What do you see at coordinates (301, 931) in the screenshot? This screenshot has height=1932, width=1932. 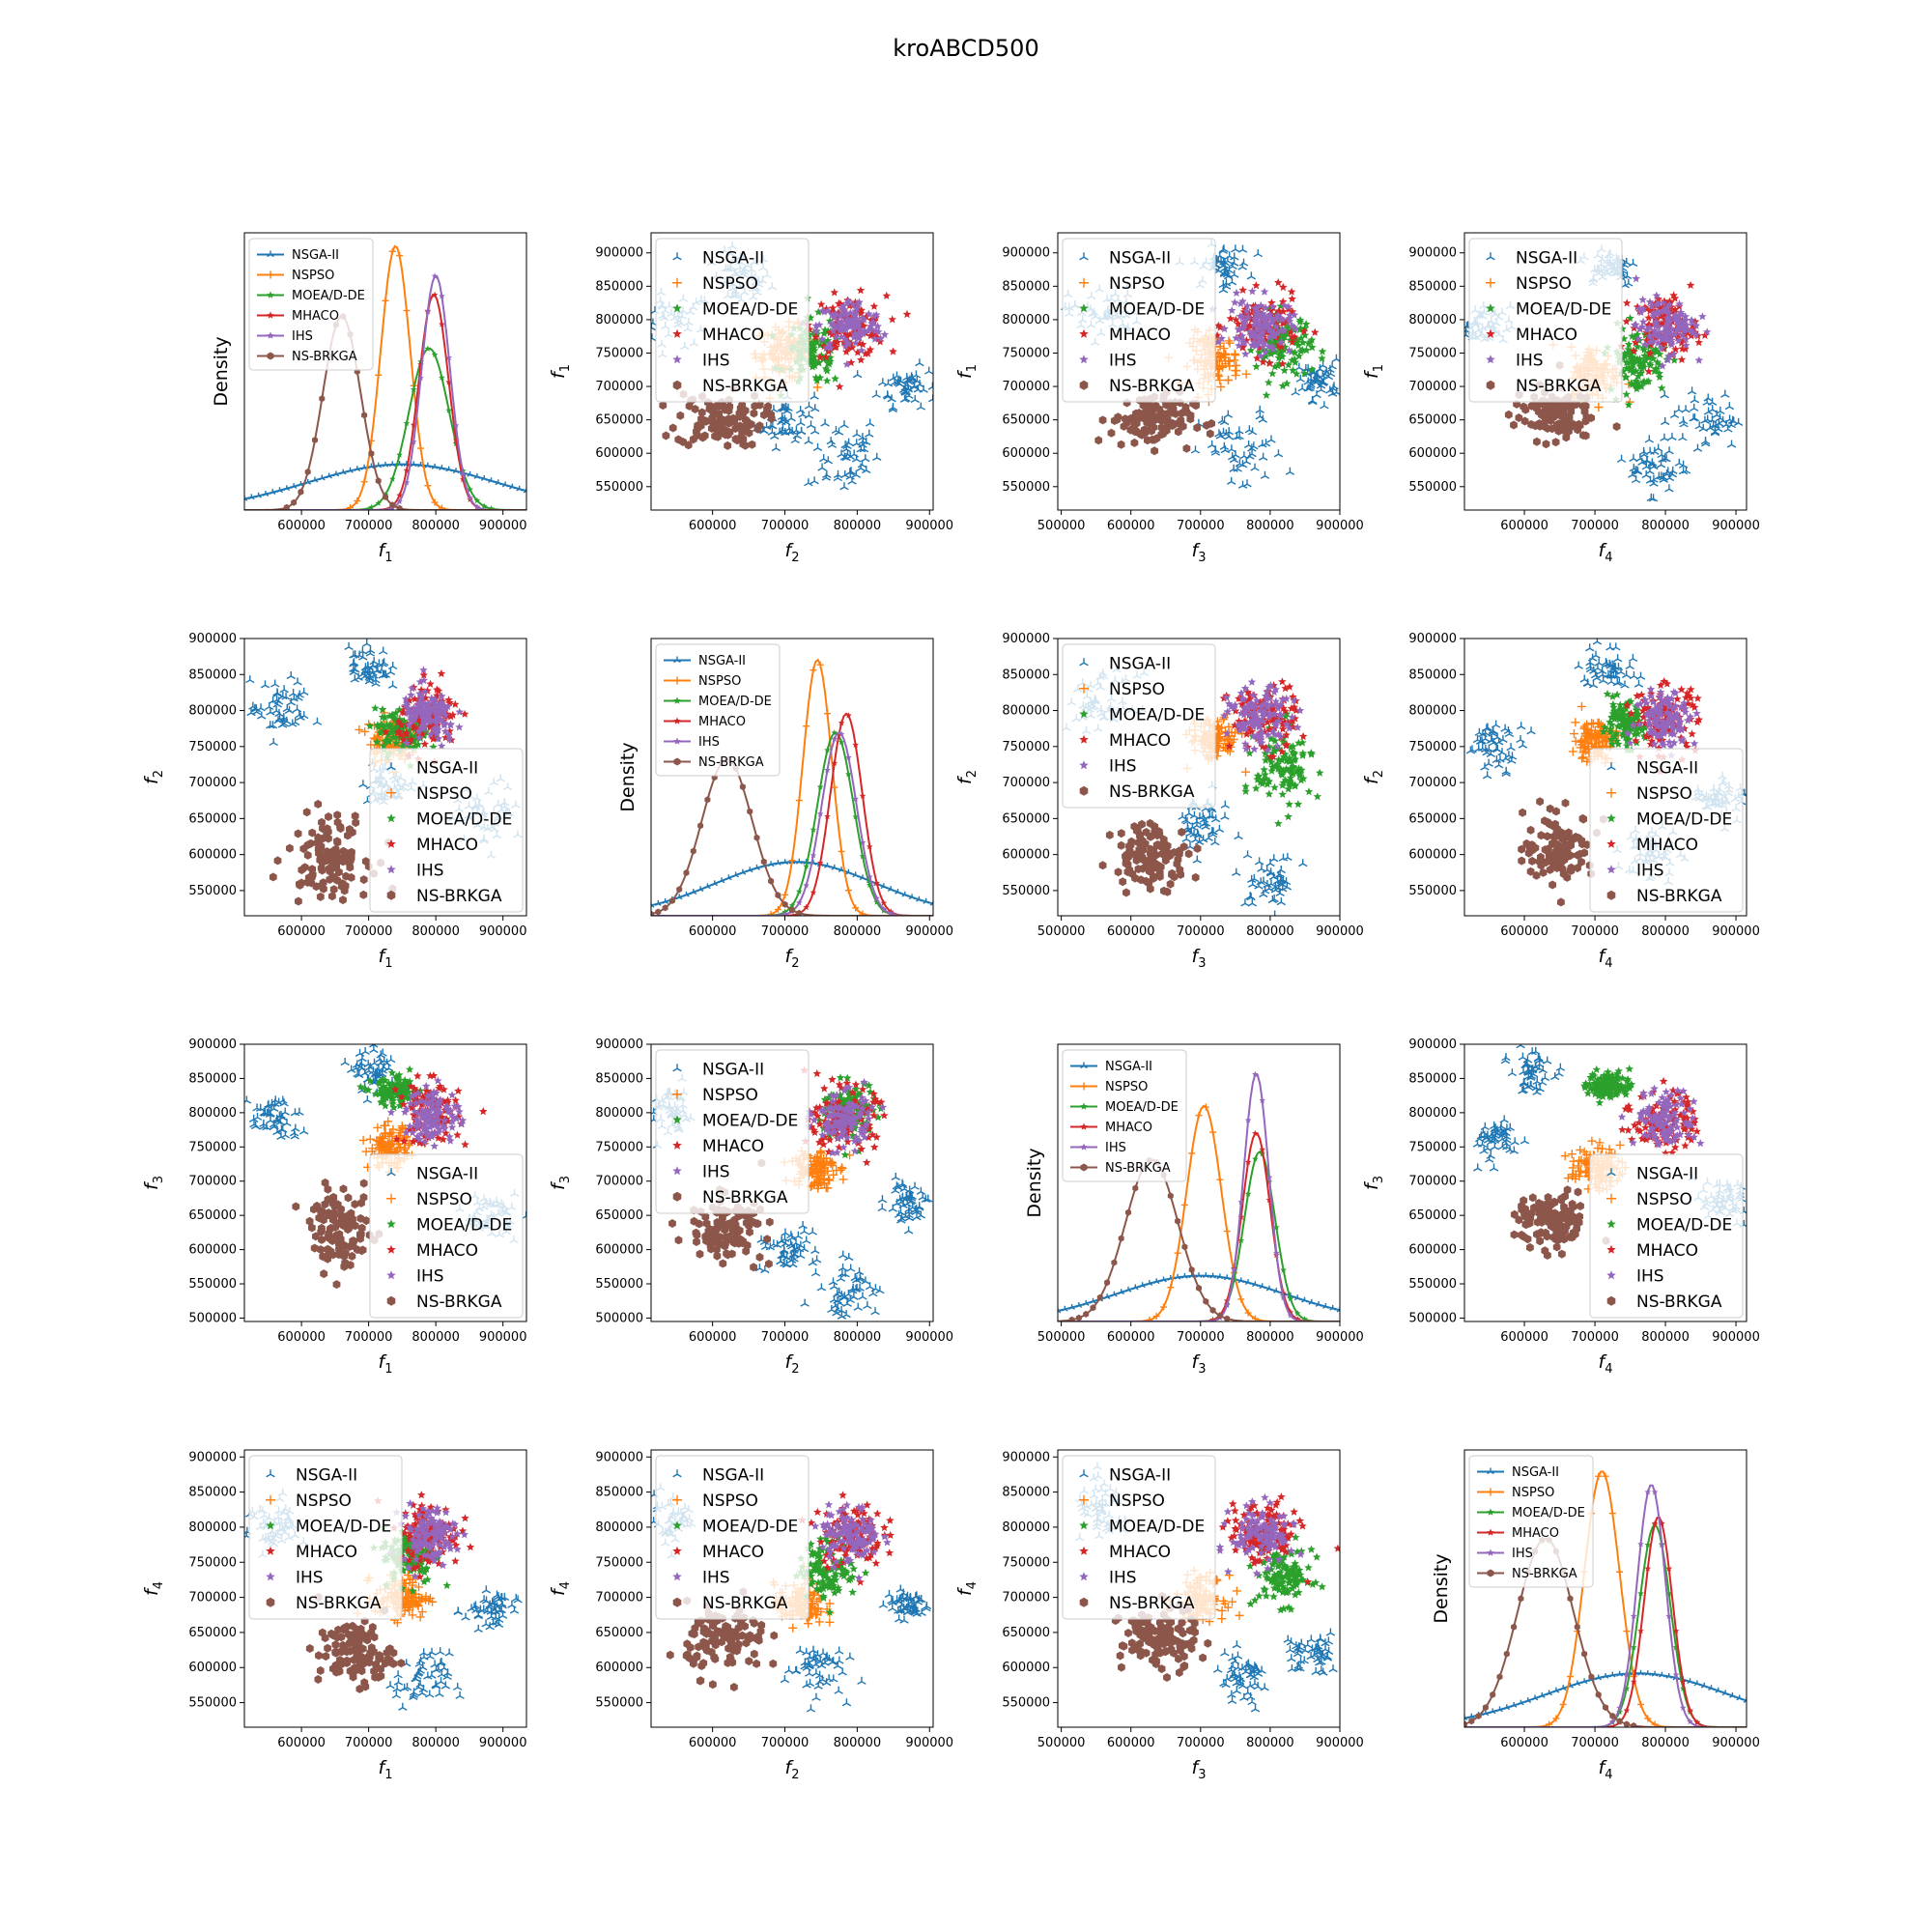 I see `x-tick-label: 600000` at bounding box center [301, 931].